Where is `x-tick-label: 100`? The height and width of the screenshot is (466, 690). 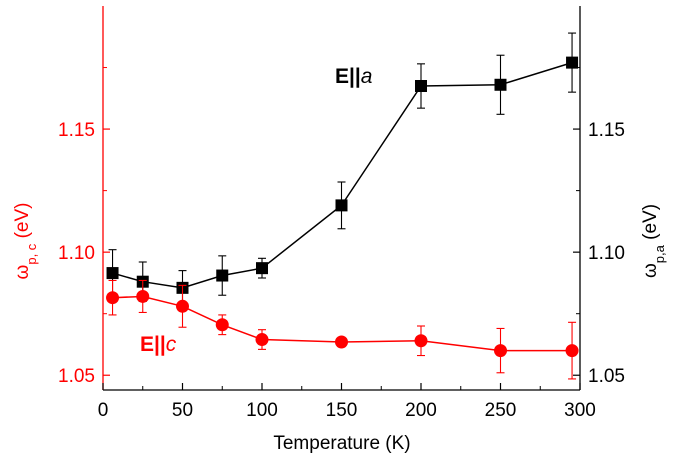
x-tick-label: 100 is located at coordinates (262, 410).